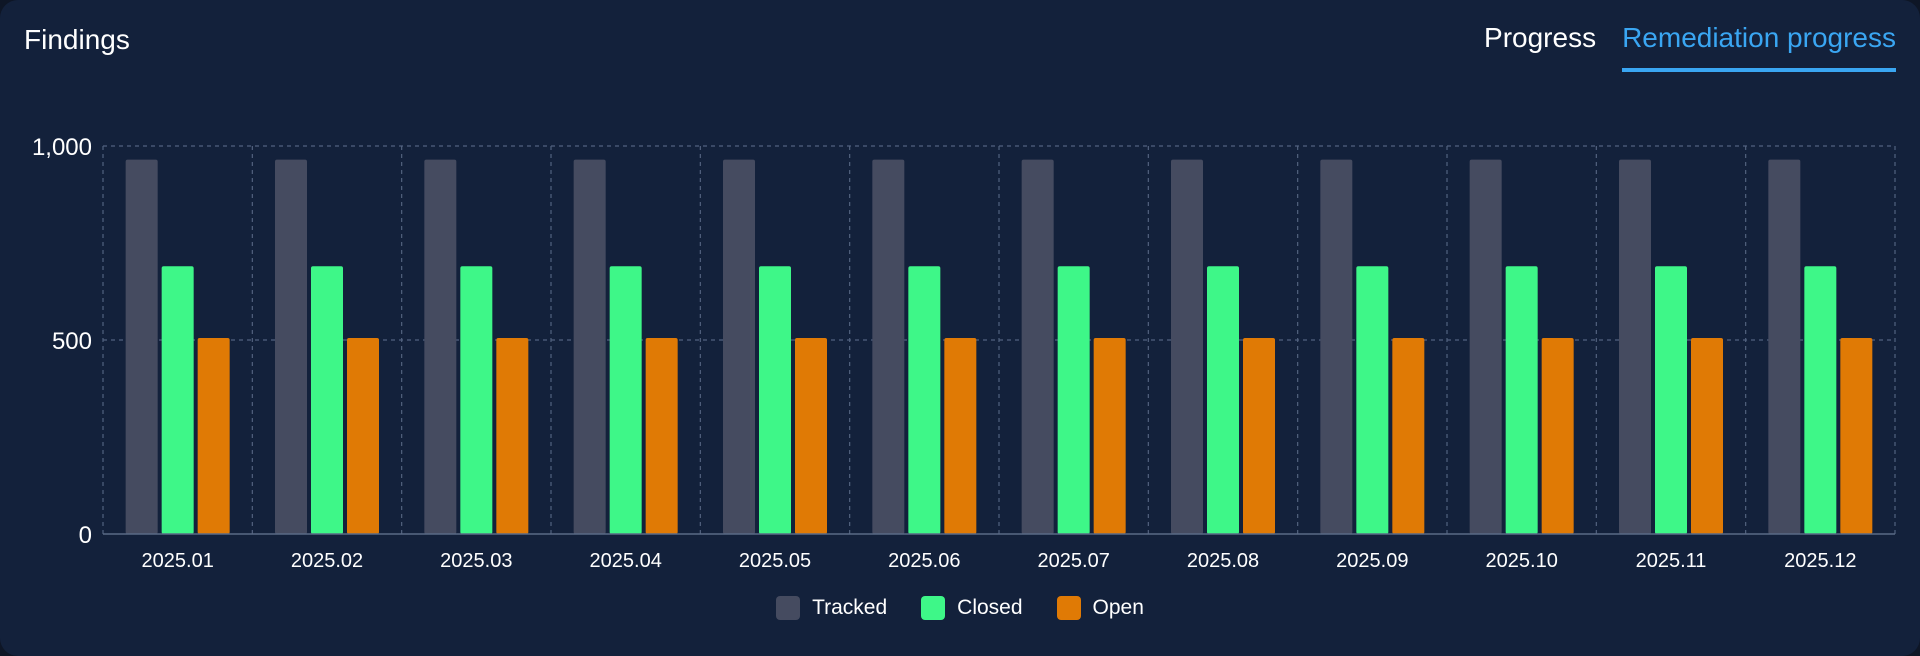  What do you see at coordinates (327, 400) in the screenshot?
I see `bar-closed-2025.02` at bounding box center [327, 400].